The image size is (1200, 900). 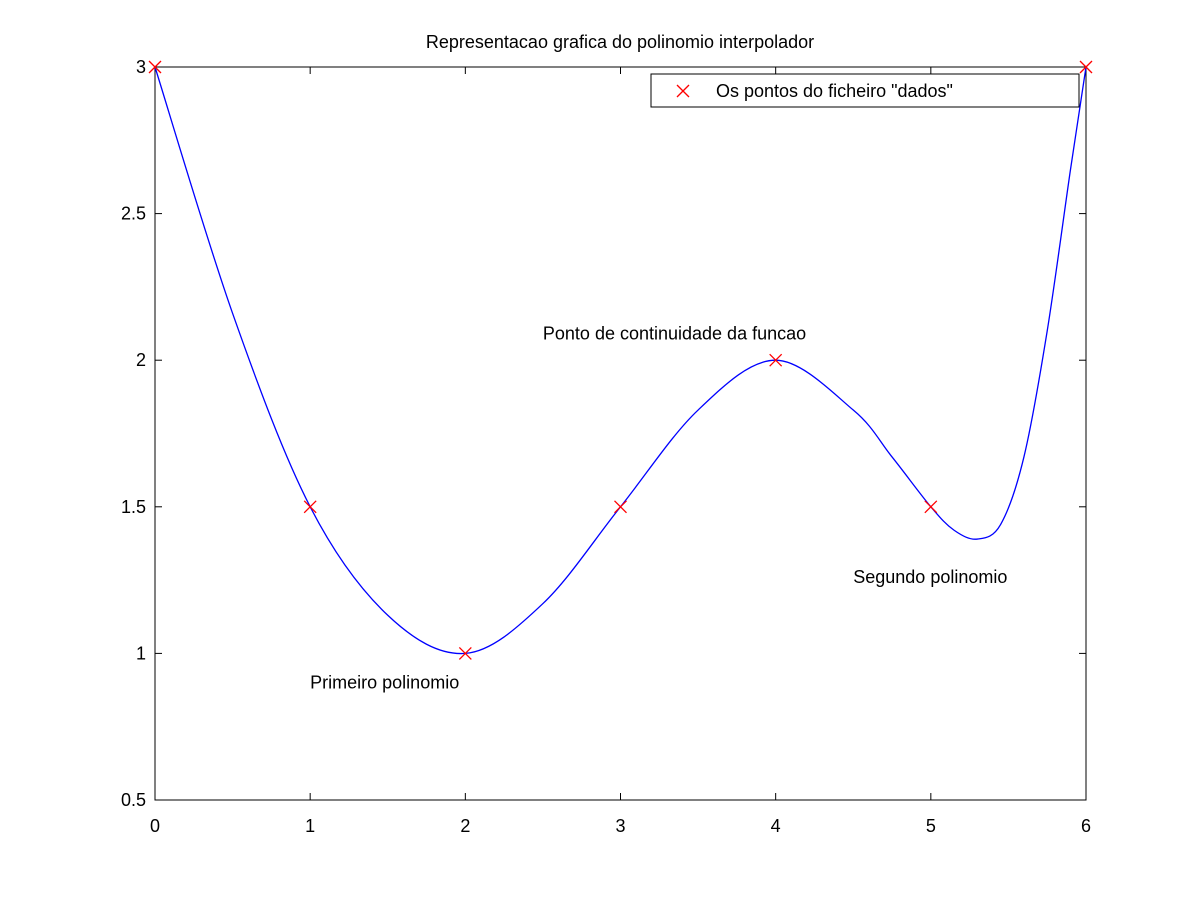 I want to click on annotation-0: Ponto de continuidade da funcao, so click(x=674, y=334).